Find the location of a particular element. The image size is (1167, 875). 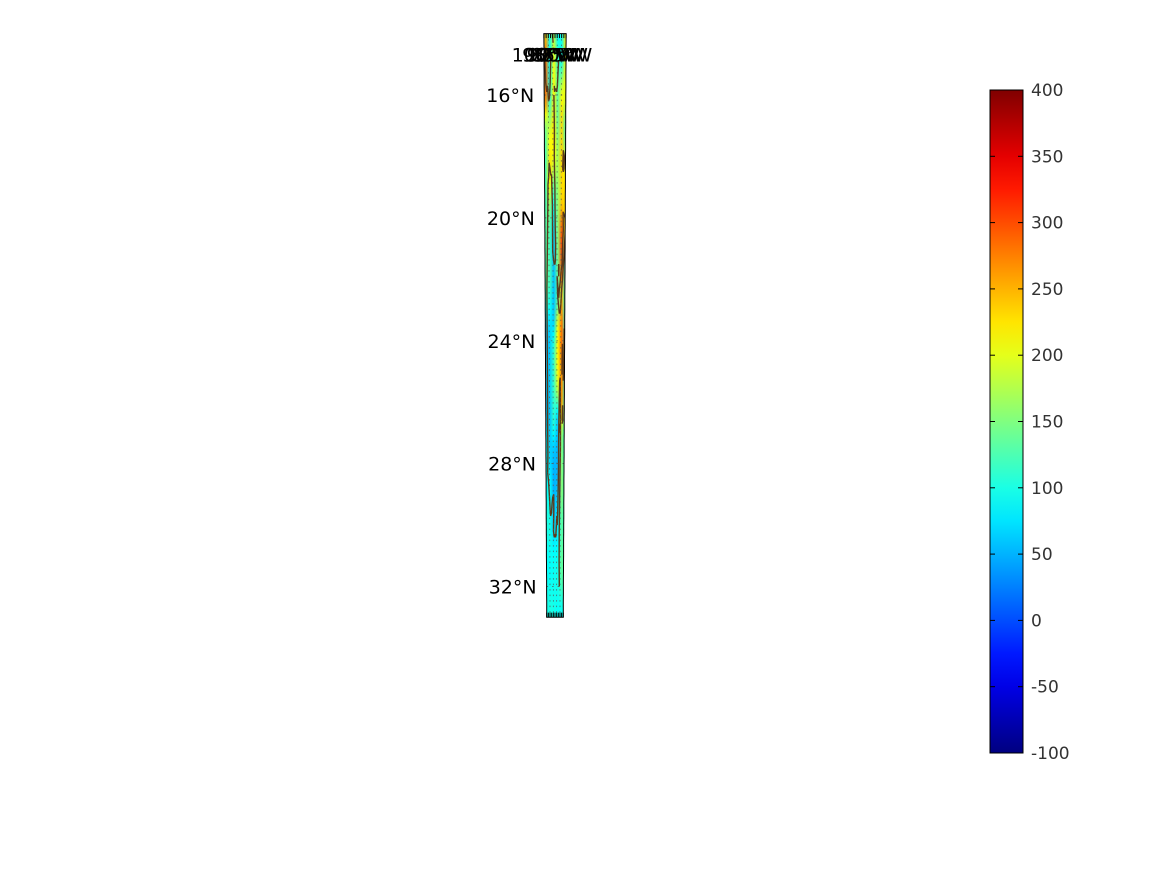

meridian-label: 90°W is located at coordinates (553, 56).